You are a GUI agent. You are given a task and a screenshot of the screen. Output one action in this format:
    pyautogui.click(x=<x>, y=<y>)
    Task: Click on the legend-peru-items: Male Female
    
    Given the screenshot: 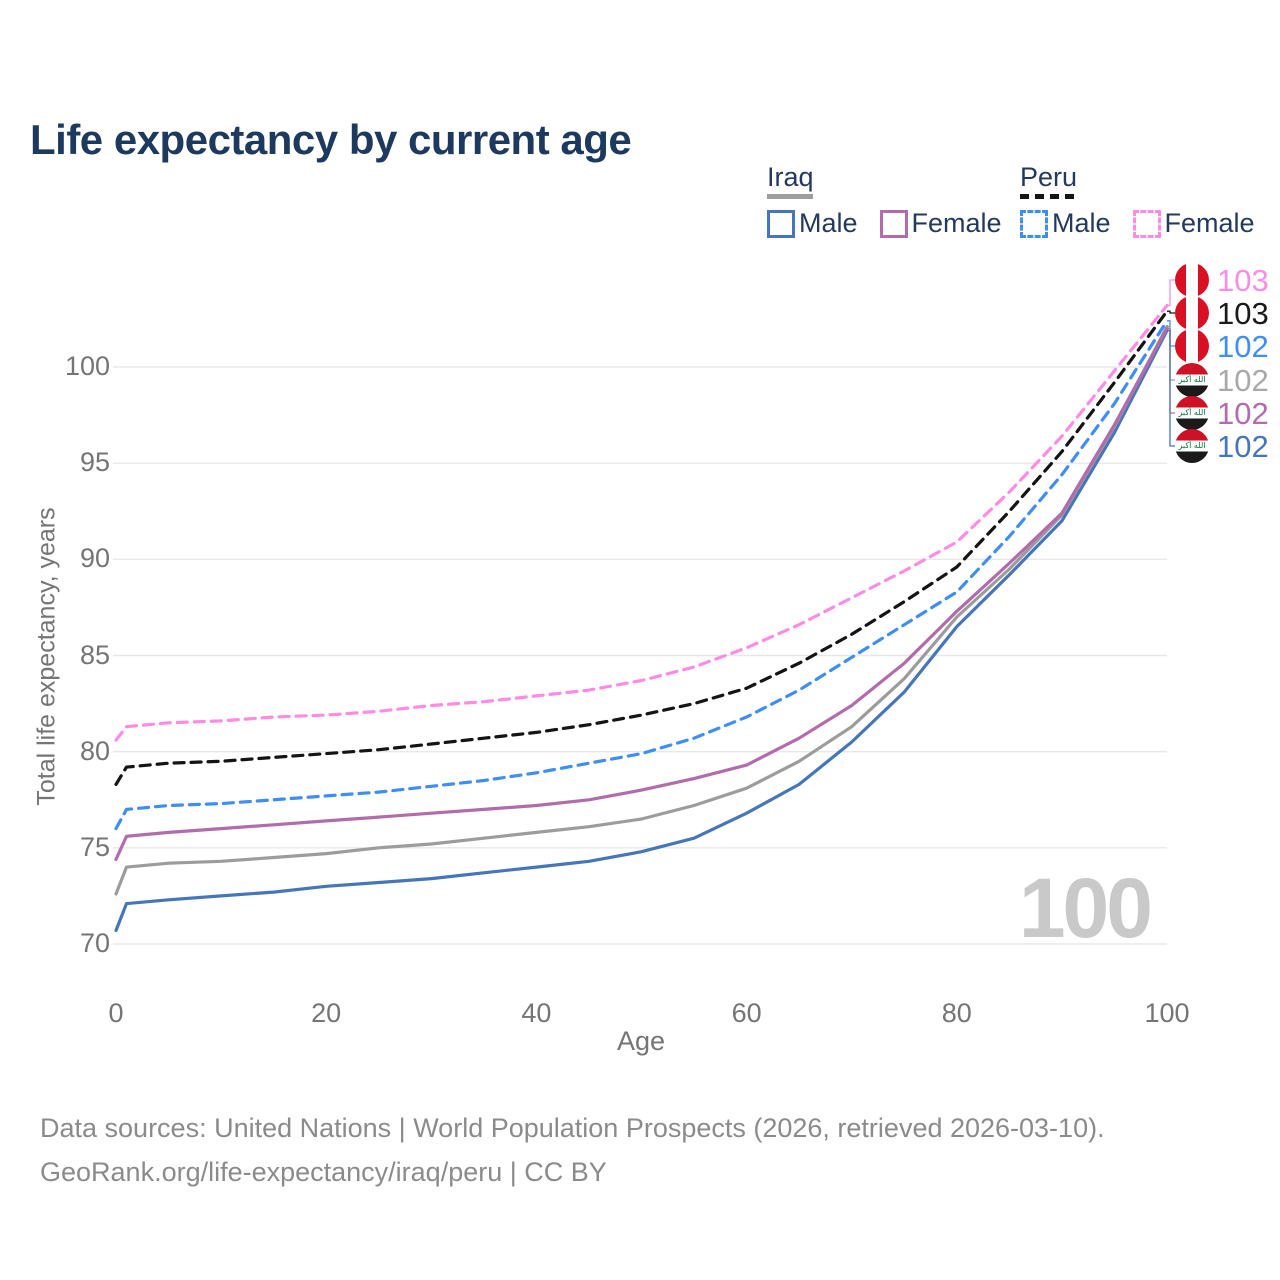 What is the action you would take?
    pyautogui.click(x=1137, y=223)
    